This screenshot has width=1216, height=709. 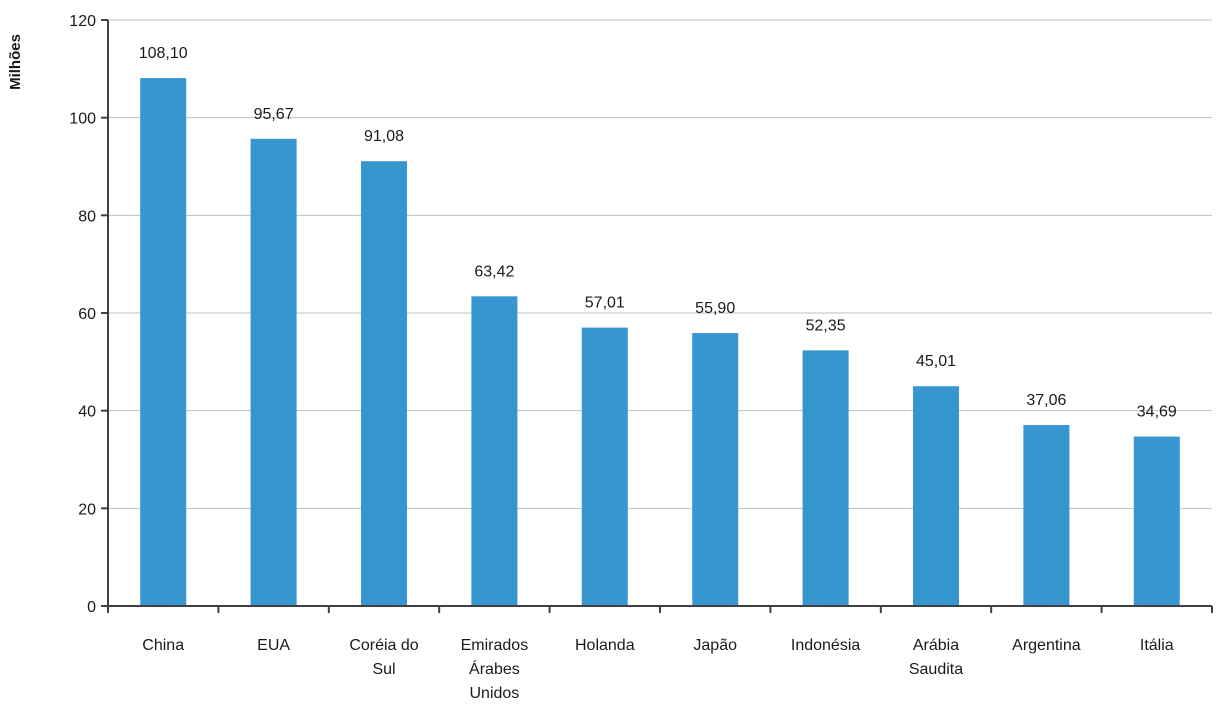 What do you see at coordinates (495, 645) in the screenshot?
I see `x-tick-label: Emirados` at bounding box center [495, 645].